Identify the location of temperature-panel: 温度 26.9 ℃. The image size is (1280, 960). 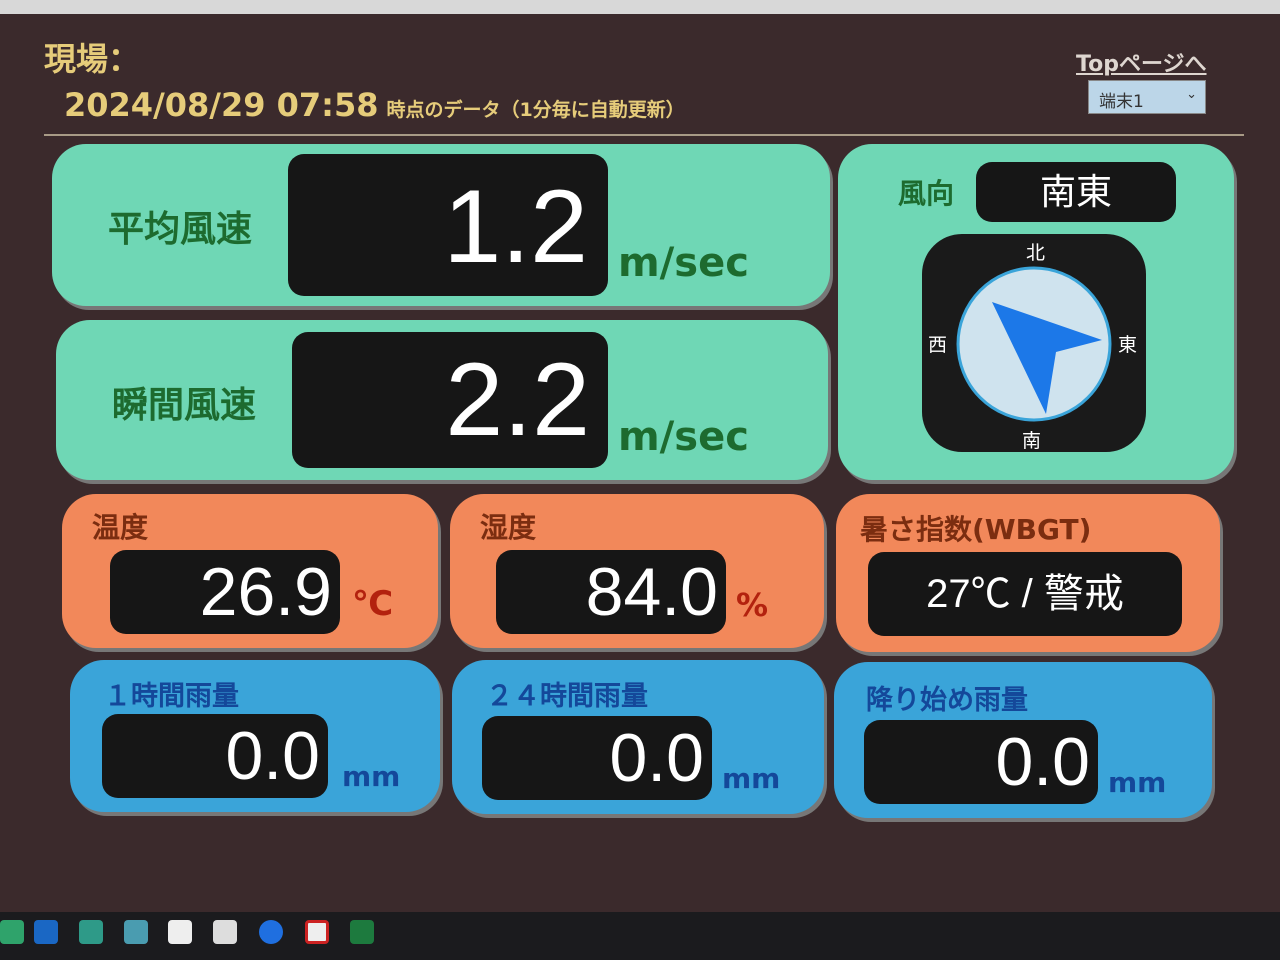
(250, 571).